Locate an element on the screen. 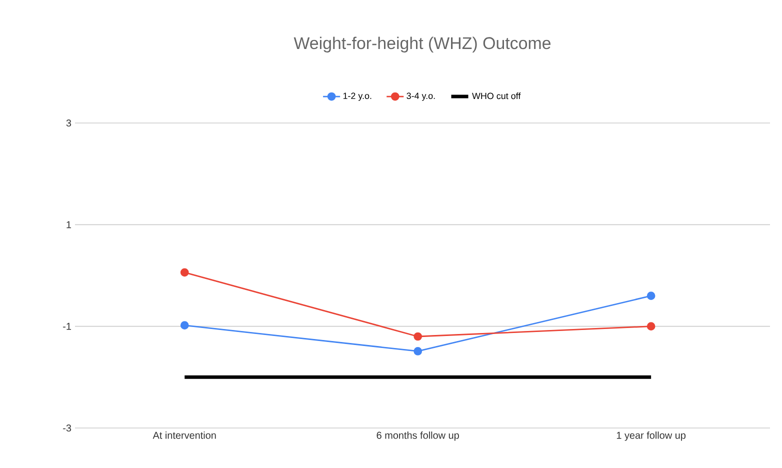 This screenshot has height=468, width=782. legend-label: WHO cut off is located at coordinates (496, 96).